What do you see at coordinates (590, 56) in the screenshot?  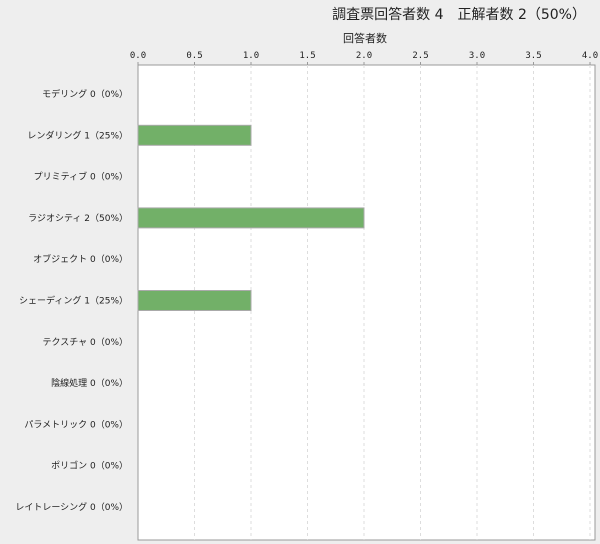 I see `x-tick-label: 4.0` at bounding box center [590, 56].